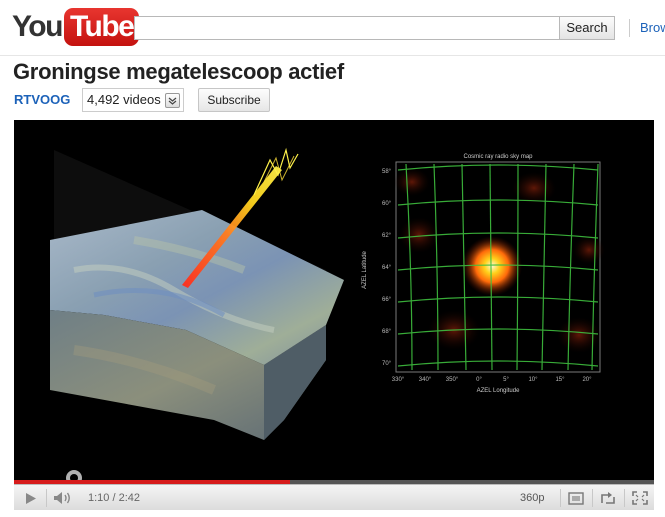 This screenshot has height=517, width=665. I want to click on player-controls: 1:10 / 2:42 360p, so click(334, 497).